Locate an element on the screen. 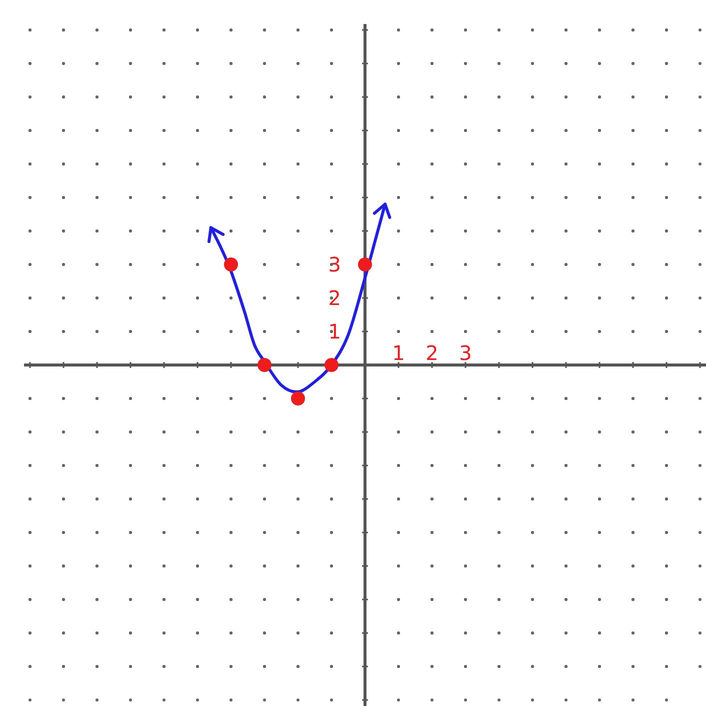 The image size is (723, 723). x-tick-label: 1 is located at coordinates (398, 353).